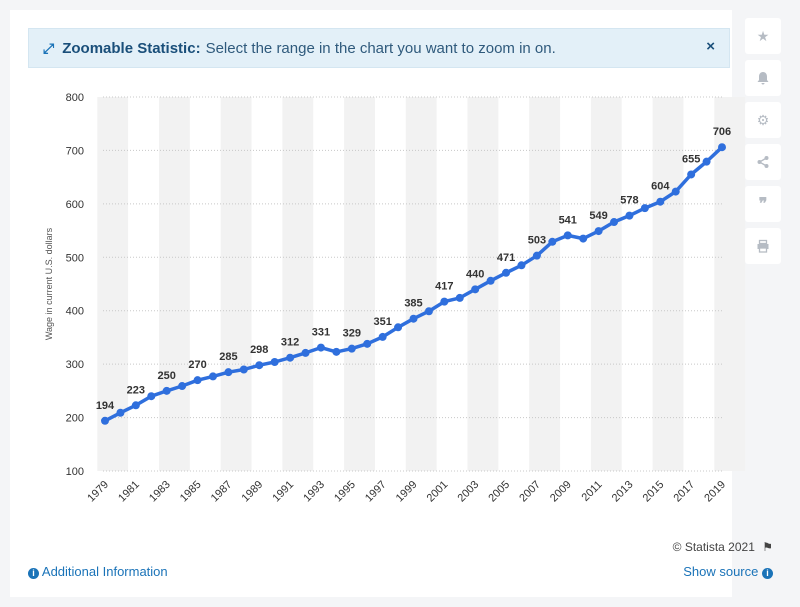 The image size is (800, 607). Describe the element at coordinates (345, 492) in the screenshot. I see `x-tick-label: 1995` at that location.